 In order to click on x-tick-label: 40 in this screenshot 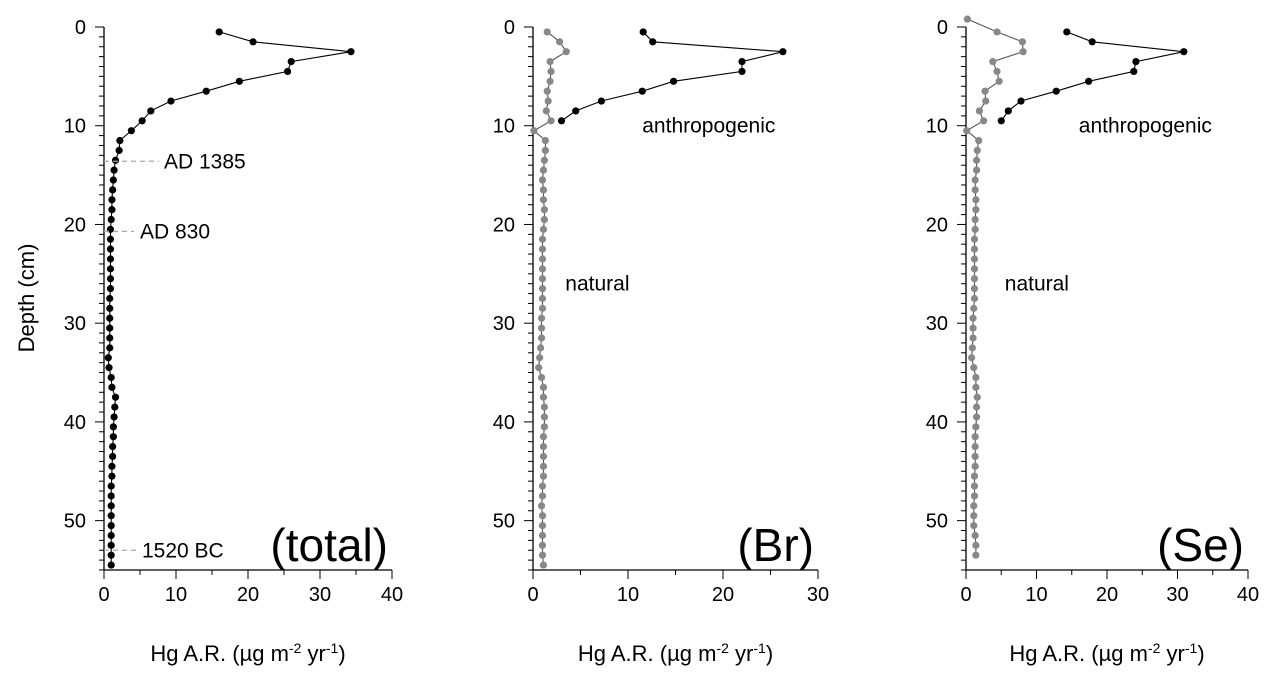, I will do `click(1248, 595)`.